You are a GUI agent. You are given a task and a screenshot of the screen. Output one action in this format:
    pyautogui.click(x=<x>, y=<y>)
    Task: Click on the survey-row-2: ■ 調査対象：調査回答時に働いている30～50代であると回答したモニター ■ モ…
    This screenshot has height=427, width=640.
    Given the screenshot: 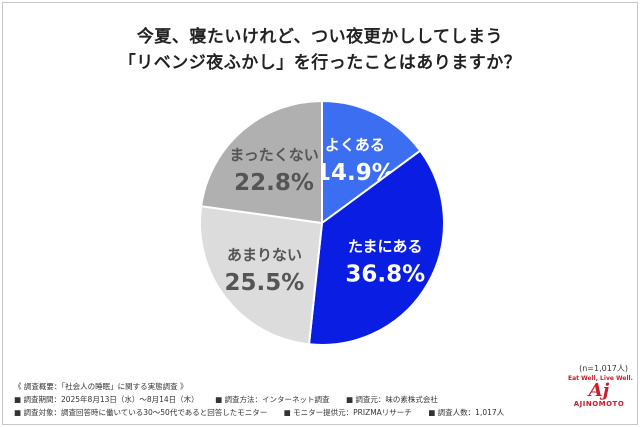 What is the action you would take?
    pyautogui.click(x=266, y=412)
    